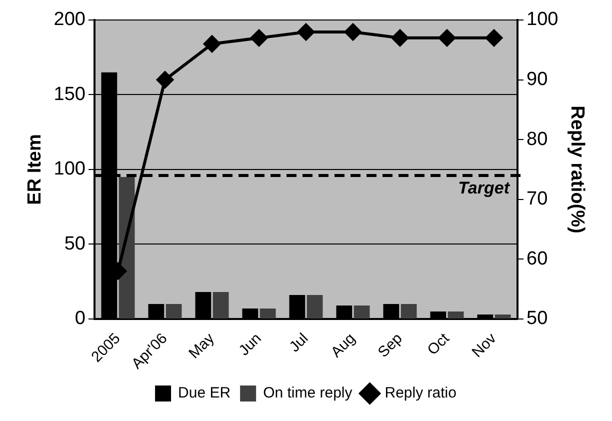  I want to click on ref-line-label: Target, so click(484, 188).